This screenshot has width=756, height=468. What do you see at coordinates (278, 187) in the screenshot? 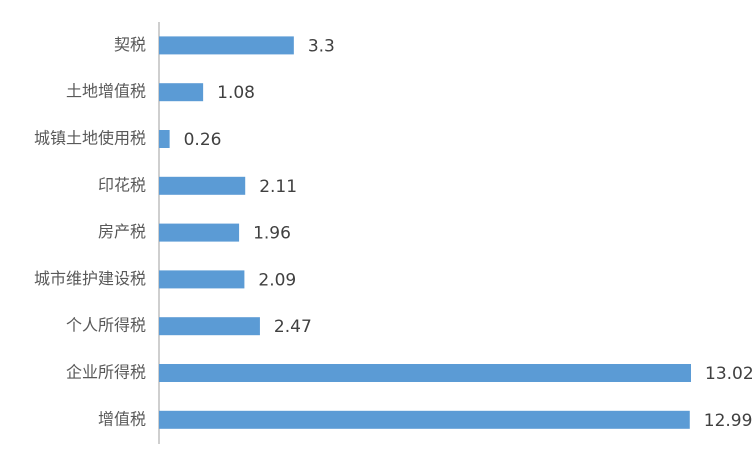
I see `data-label: 2.11` at bounding box center [278, 187].